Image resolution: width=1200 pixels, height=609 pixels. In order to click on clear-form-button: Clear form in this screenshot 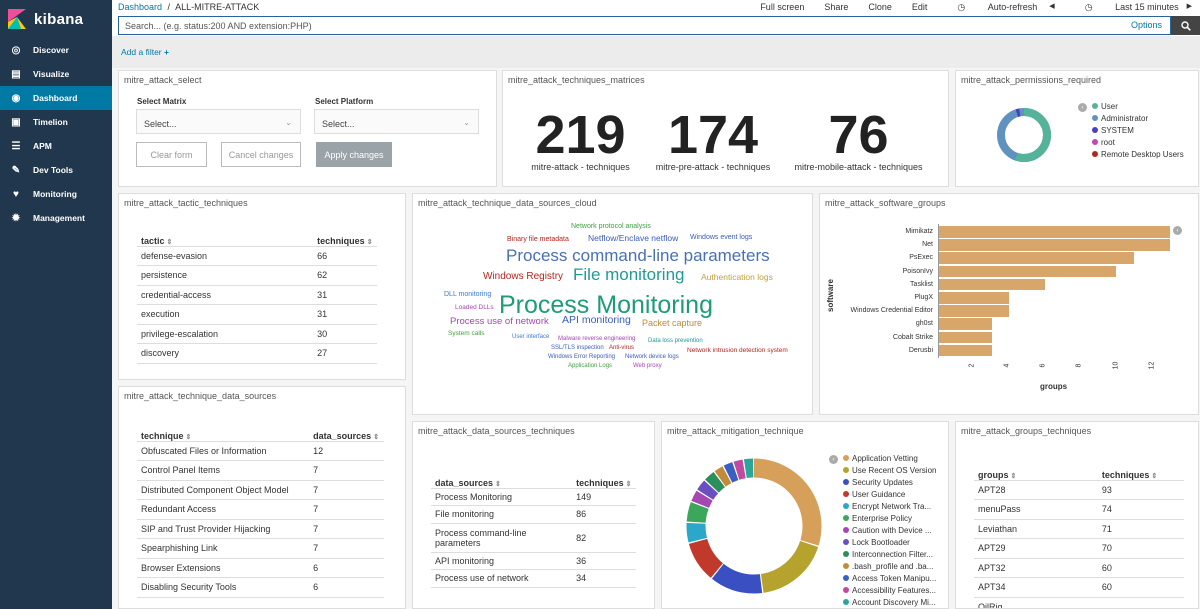, I will do `click(171, 154)`.